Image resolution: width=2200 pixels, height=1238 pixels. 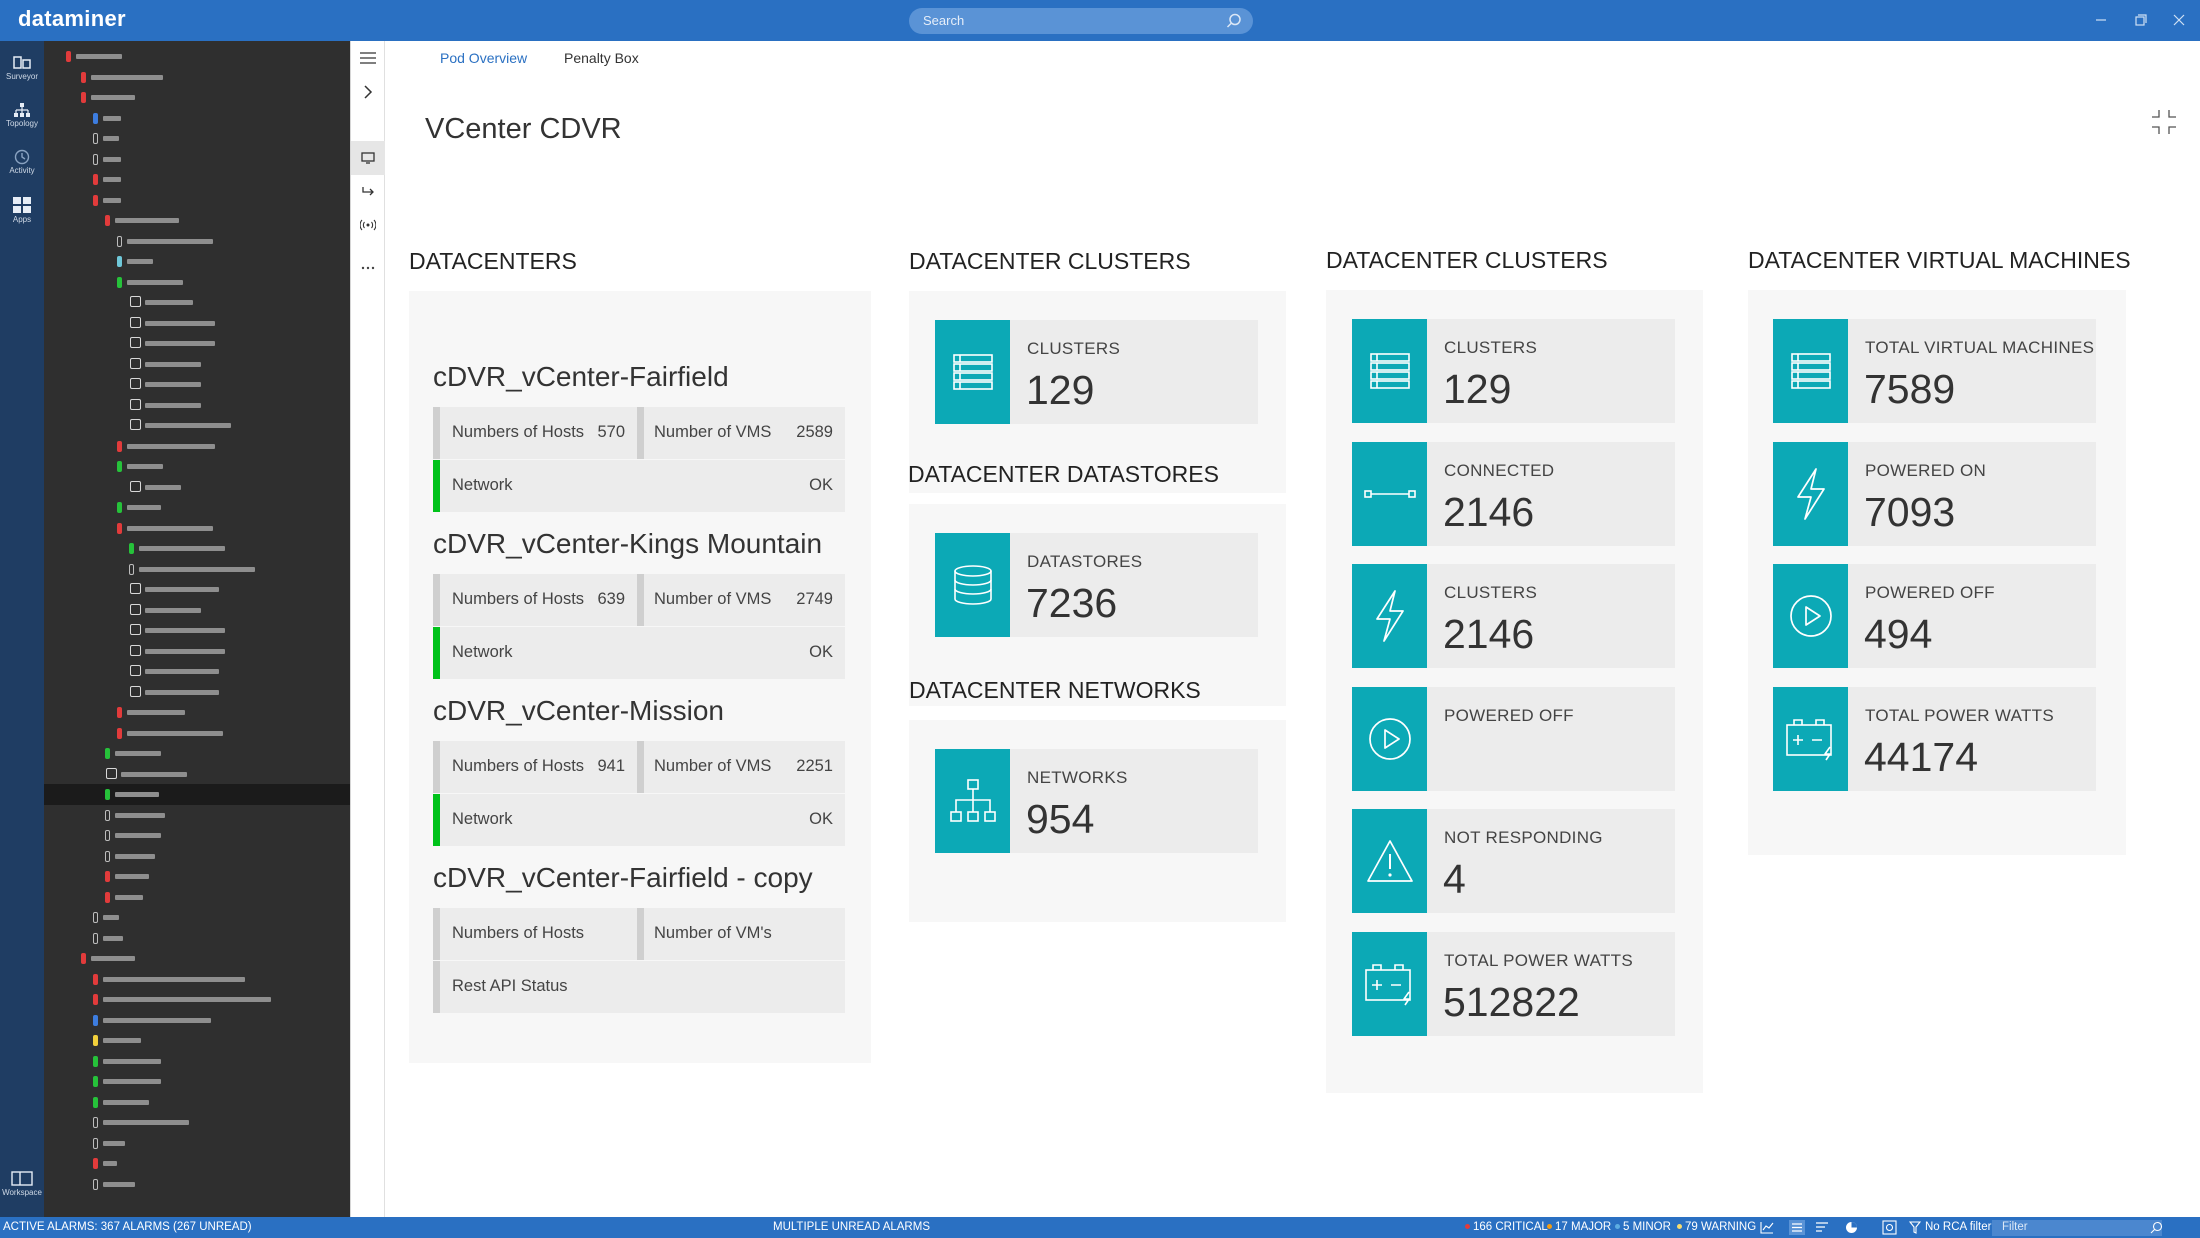 What do you see at coordinates (368, 92) in the screenshot?
I see `expand-chevron-icon` at bounding box center [368, 92].